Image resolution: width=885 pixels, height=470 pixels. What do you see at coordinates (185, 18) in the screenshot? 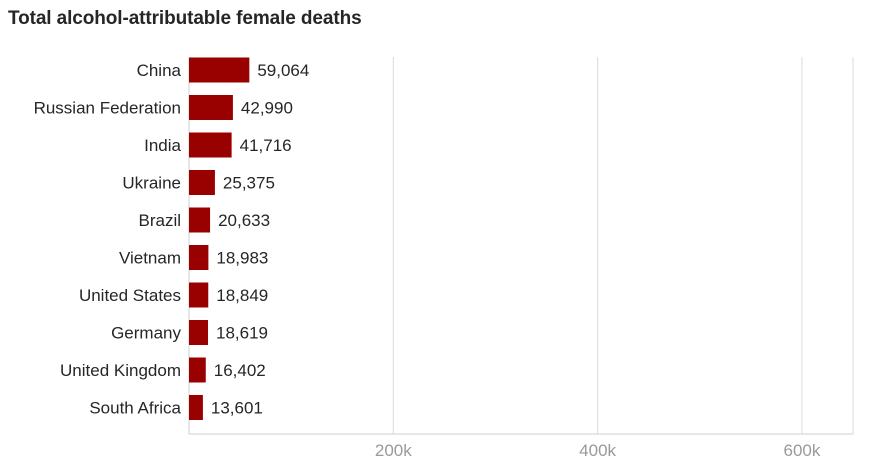
I see `chart-title: Total alcohol-attributable female deaths` at bounding box center [185, 18].